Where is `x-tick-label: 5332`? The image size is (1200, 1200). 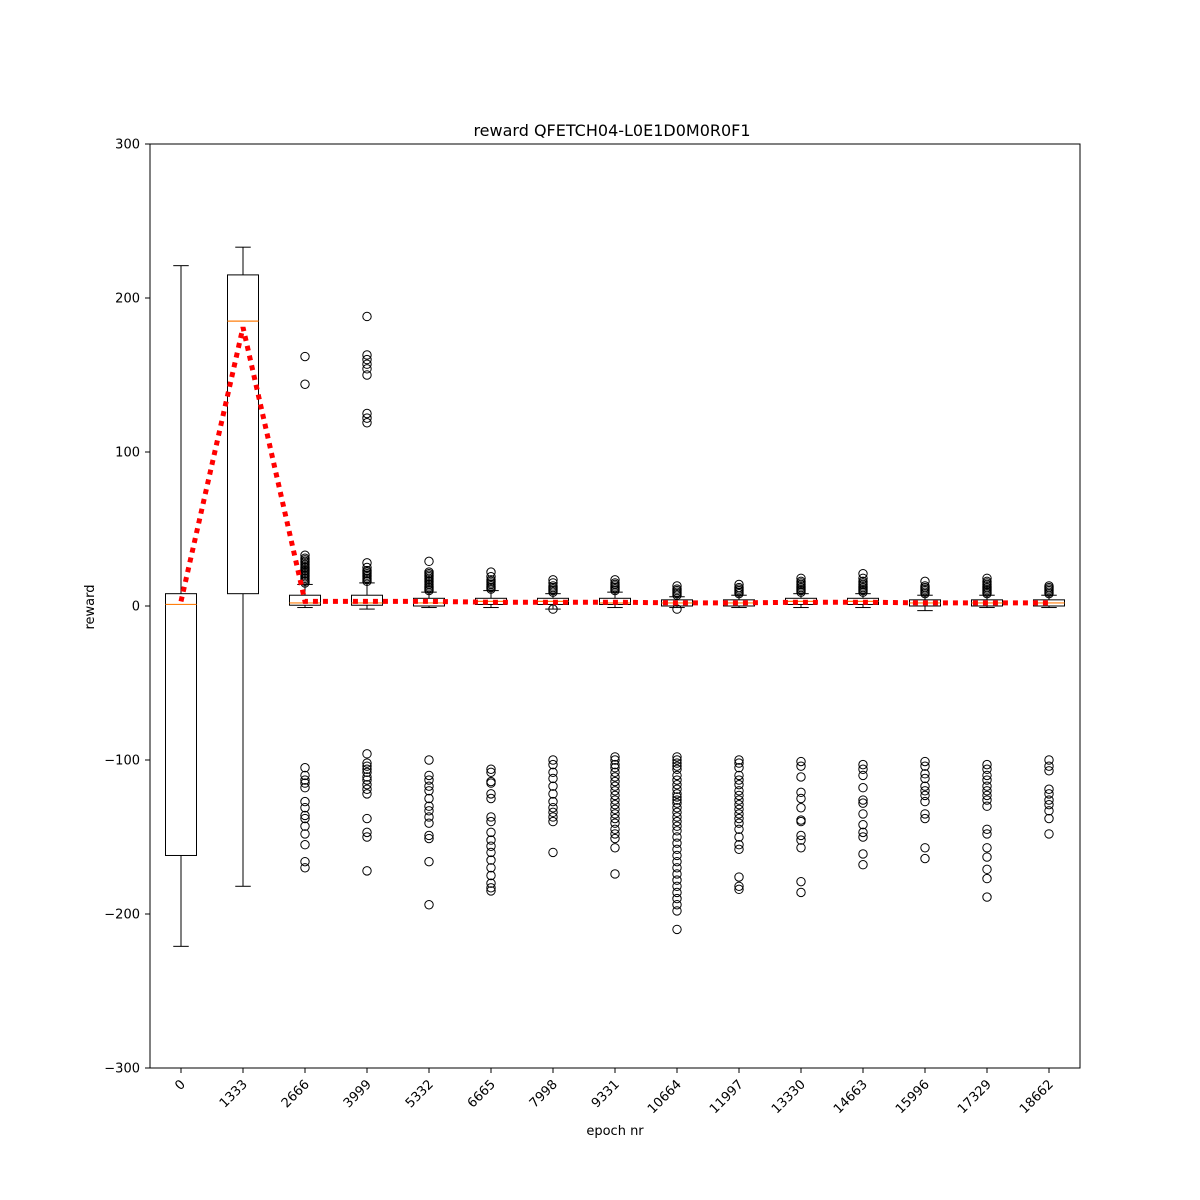
x-tick-label: 5332 is located at coordinates (420, 1094).